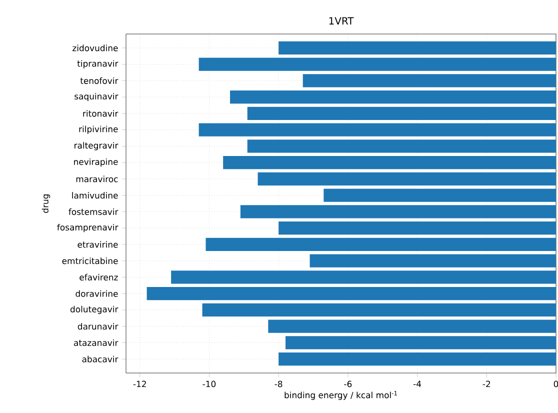  I want to click on y-tick-label: darunavir, so click(98, 326).